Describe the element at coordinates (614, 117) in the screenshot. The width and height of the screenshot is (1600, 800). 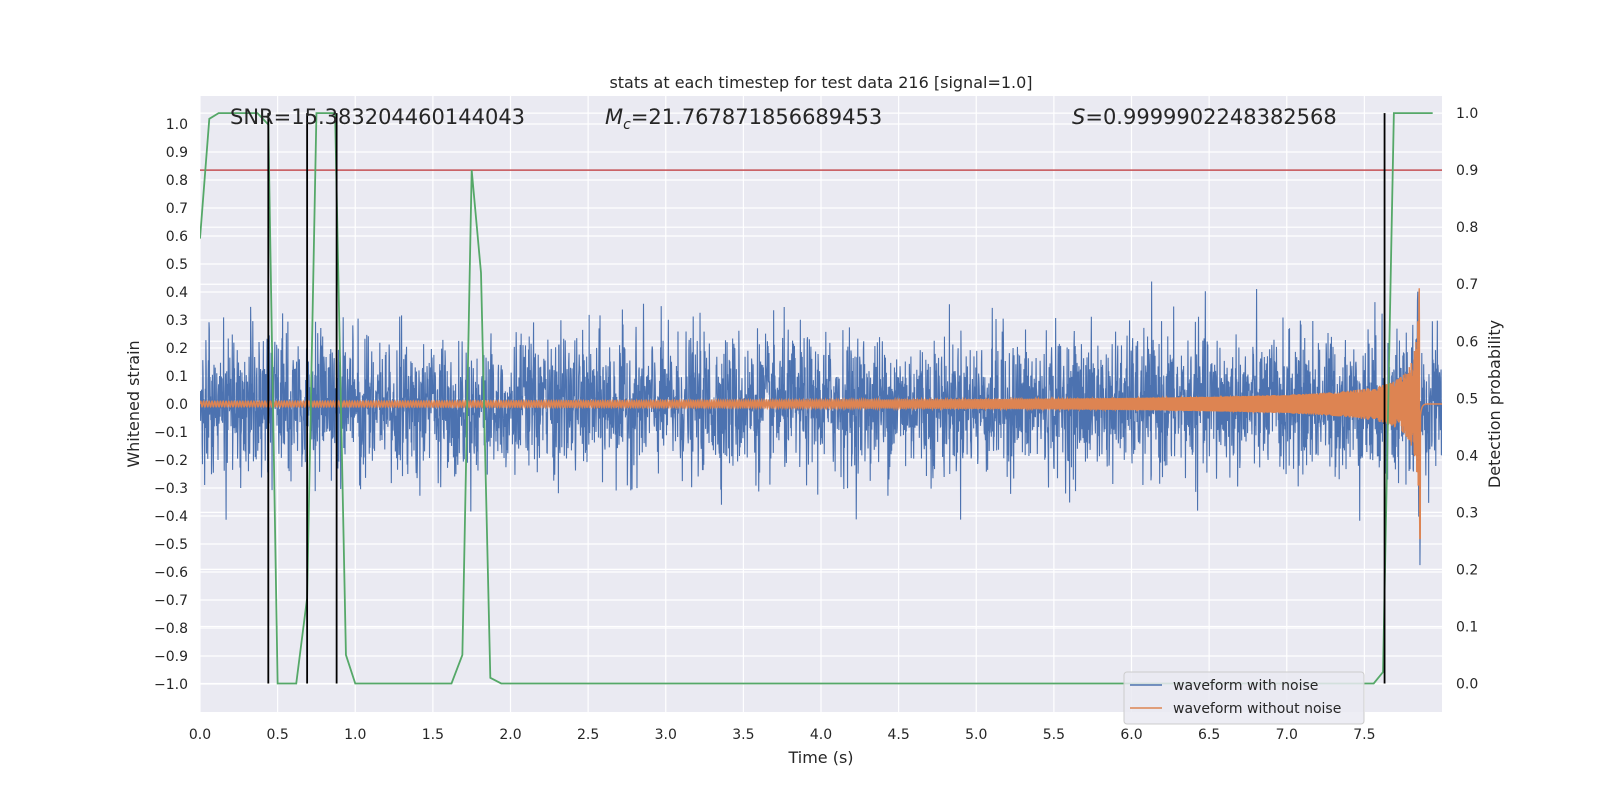
I see `chirp-mass-symbol: M` at that location.